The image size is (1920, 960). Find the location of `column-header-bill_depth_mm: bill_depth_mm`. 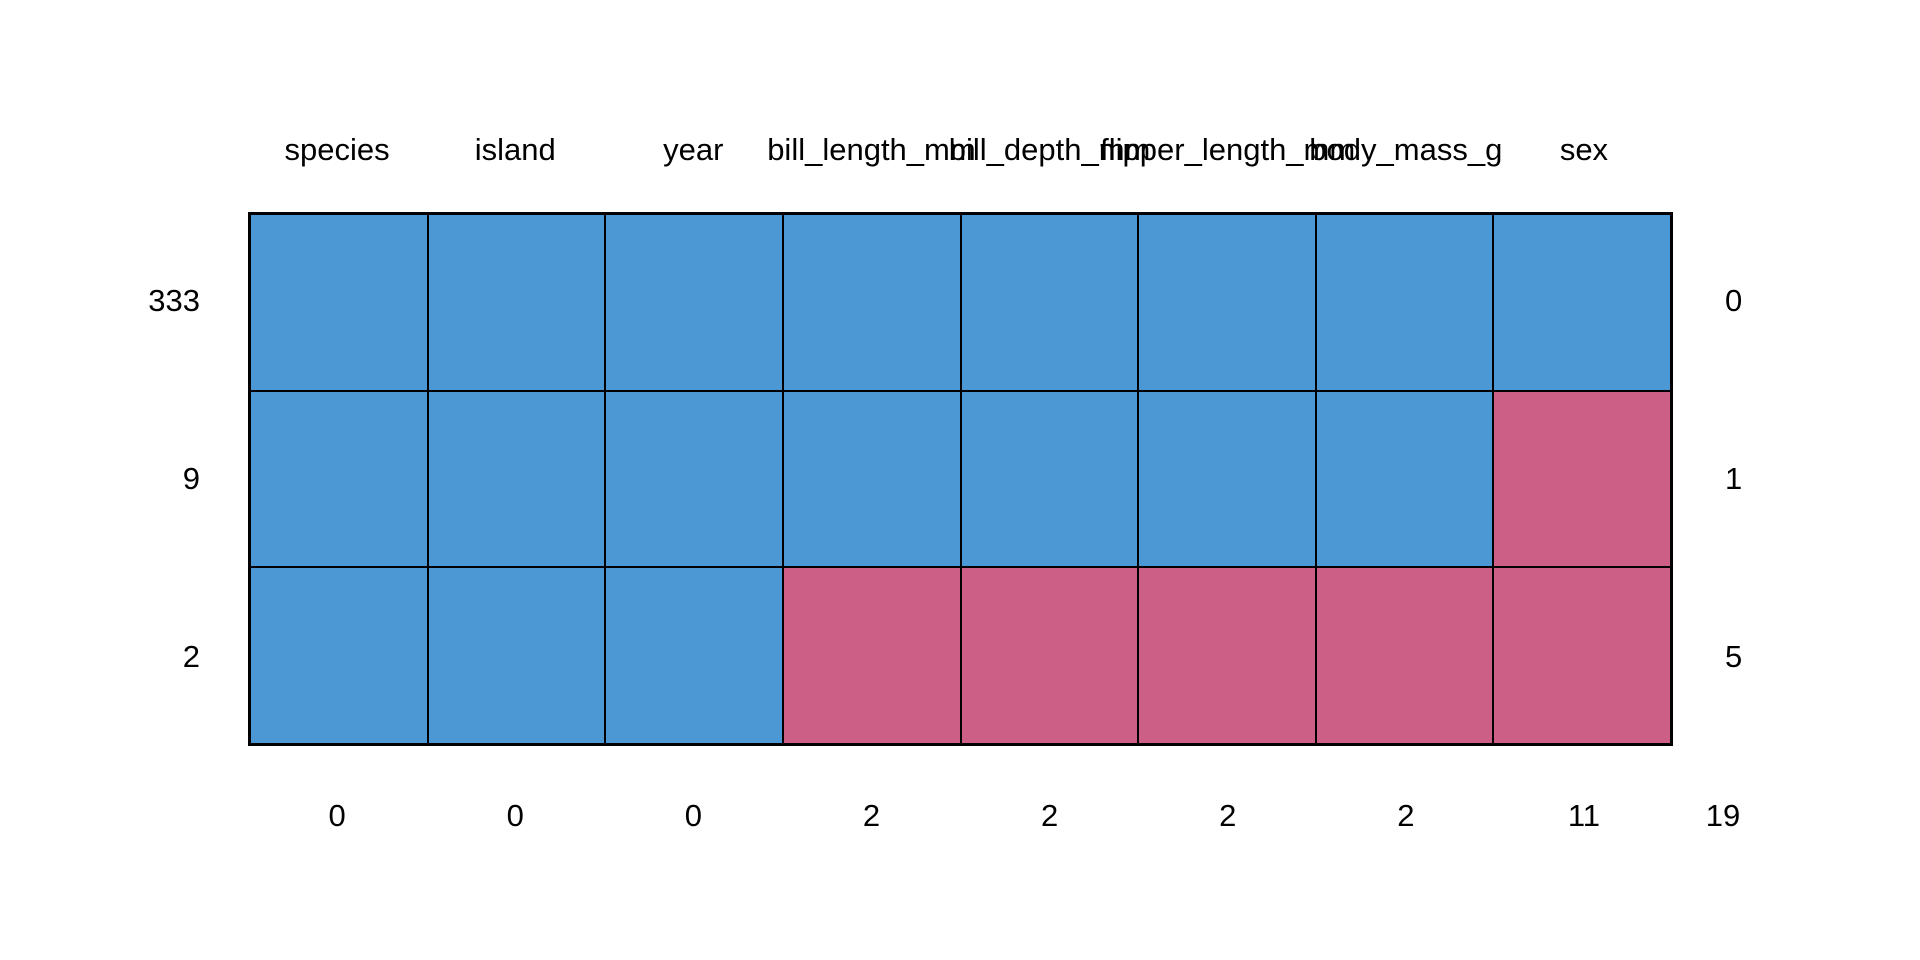

column-header-bill_depth_mm: bill_depth_mm is located at coordinates (1049, 149).